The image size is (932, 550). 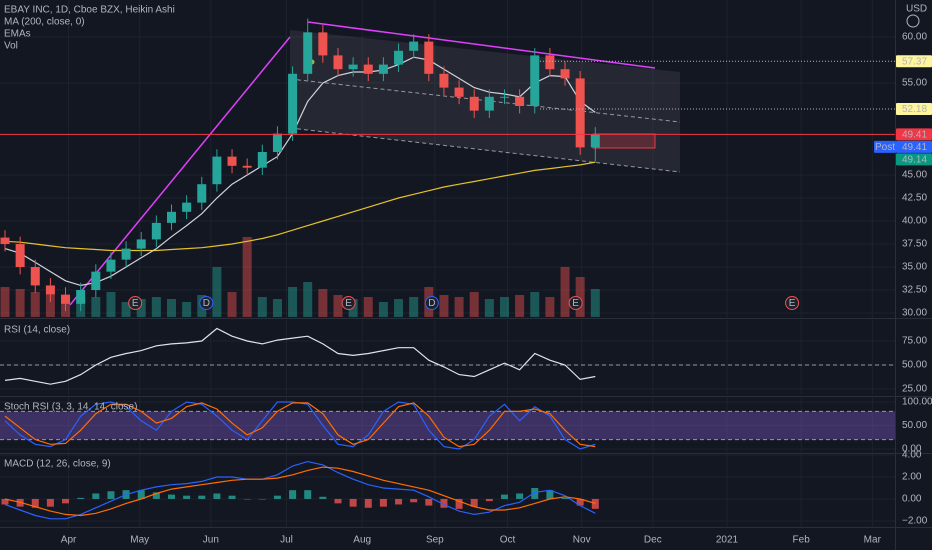 I want to click on zone-box, so click(x=624, y=141).